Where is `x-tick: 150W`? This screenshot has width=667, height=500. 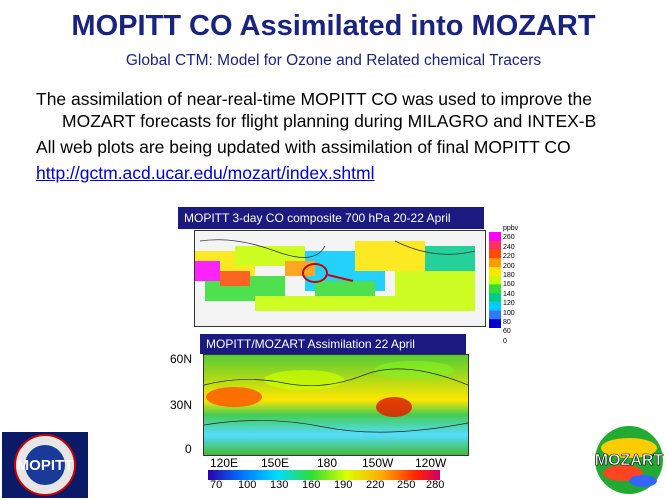 x-tick: 150W is located at coordinates (378, 463).